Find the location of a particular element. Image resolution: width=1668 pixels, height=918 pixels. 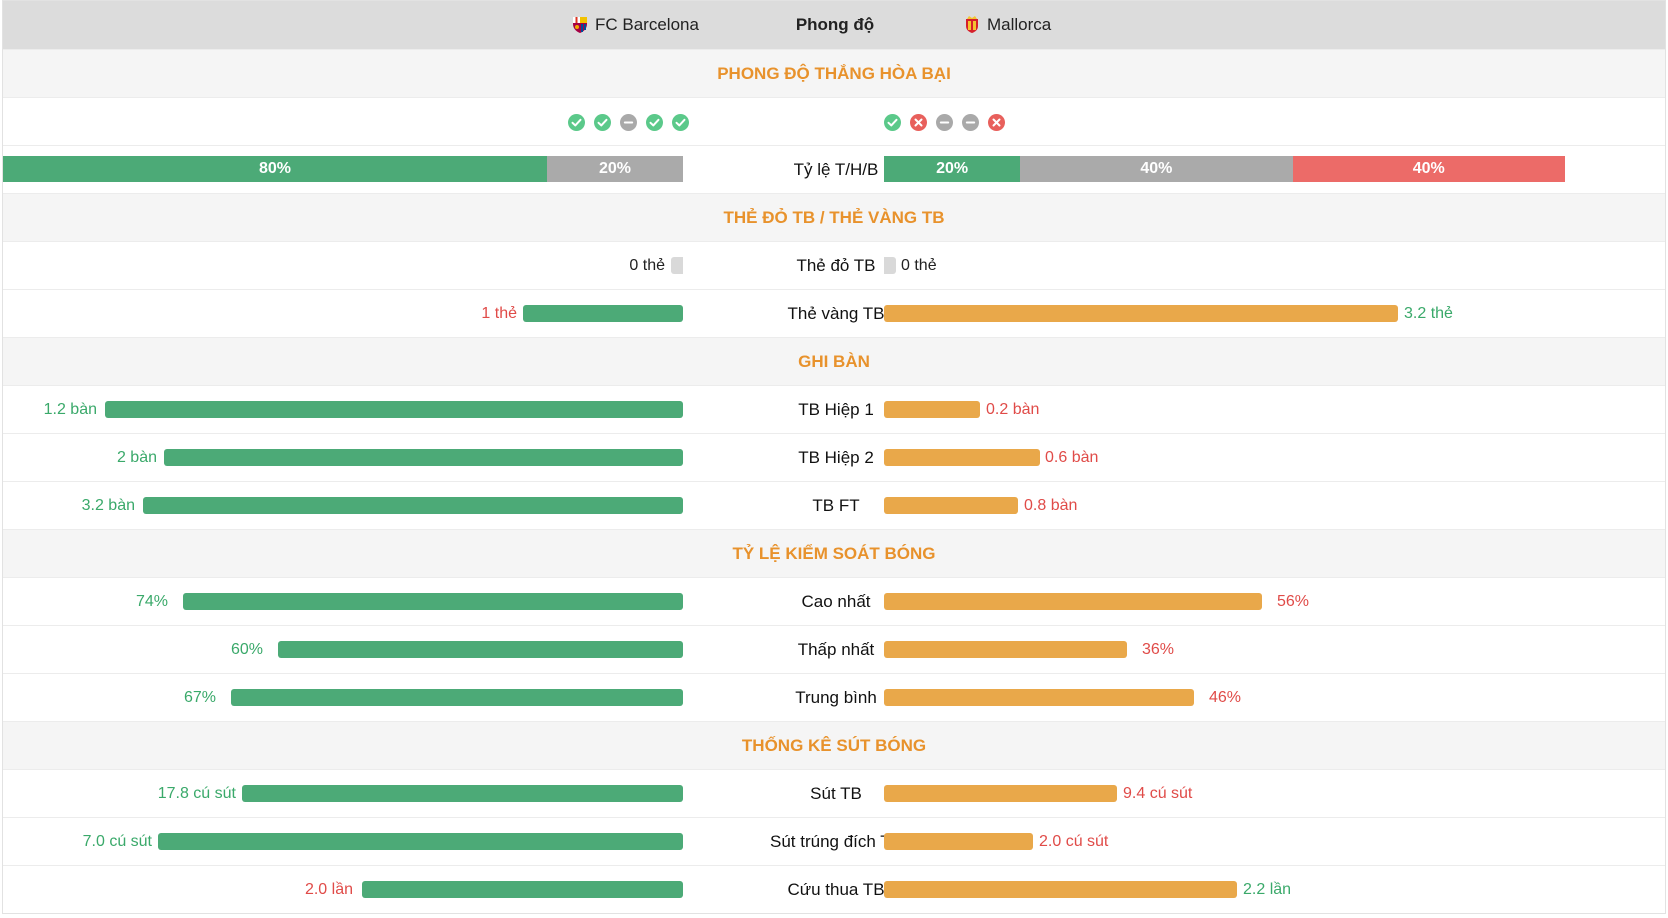

away-form-icons is located at coordinates (944, 122).